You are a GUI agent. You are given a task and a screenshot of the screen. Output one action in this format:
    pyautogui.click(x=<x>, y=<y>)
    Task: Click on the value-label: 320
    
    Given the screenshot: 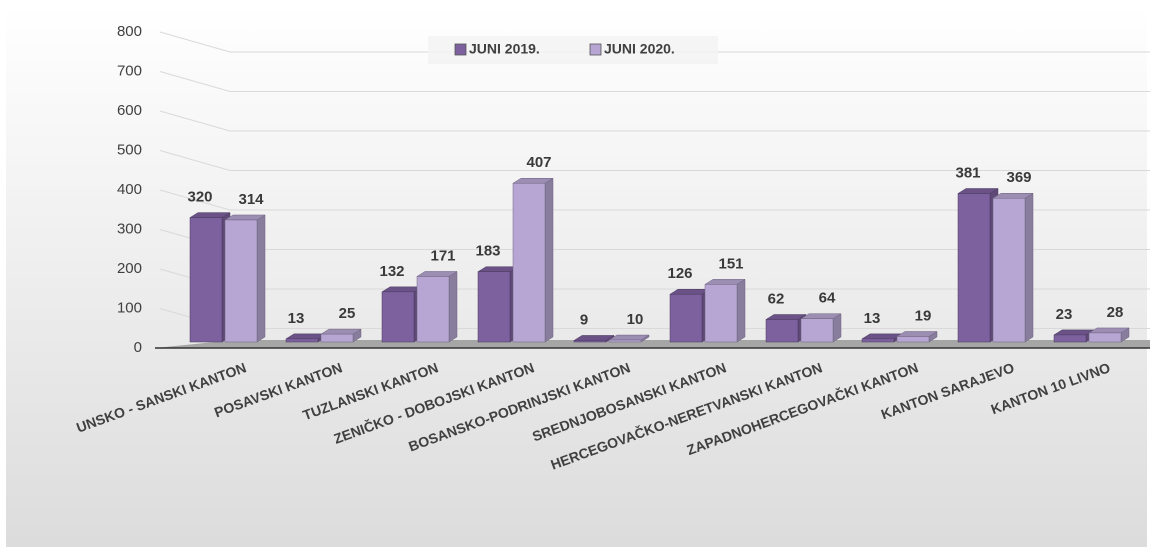 What is the action you would take?
    pyautogui.click(x=199, y=197)
    